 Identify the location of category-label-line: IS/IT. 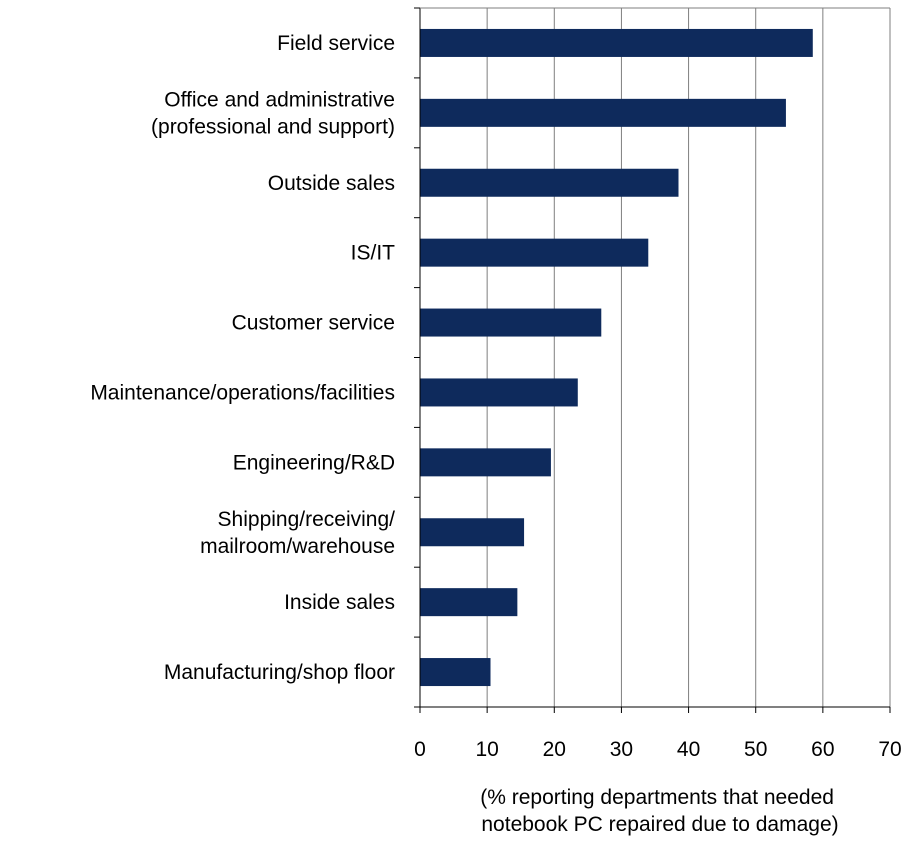
(373, 253).